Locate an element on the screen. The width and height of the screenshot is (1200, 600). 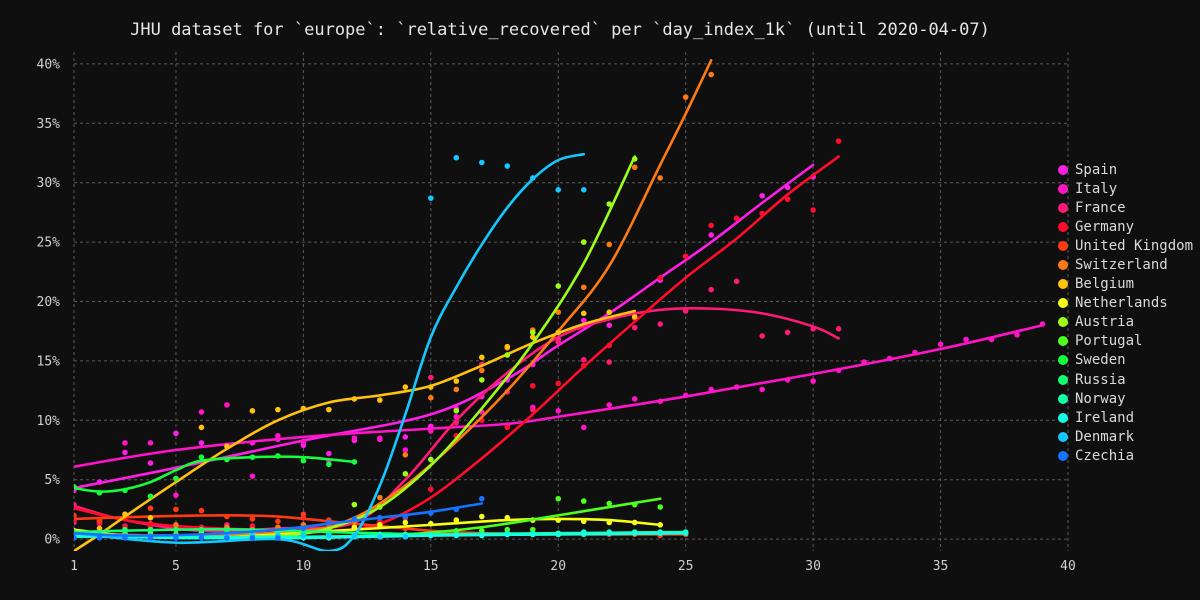
legend-label: Sweden is located at coordinates (1100, 360).